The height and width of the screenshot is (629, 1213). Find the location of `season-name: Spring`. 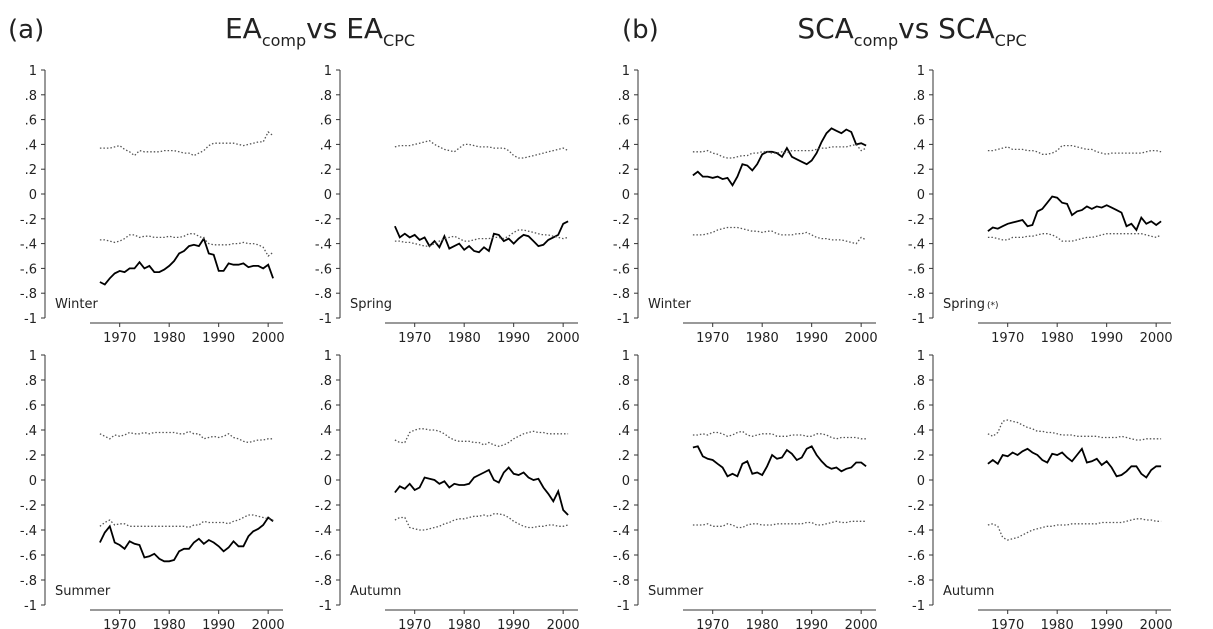

season-name: Spring is located at coordinates (964, 304).